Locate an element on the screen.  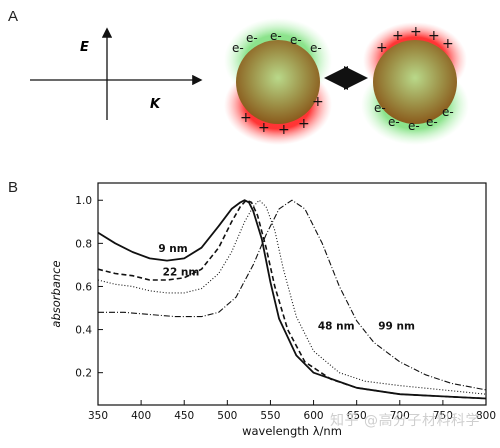
x-tick-label: 600 is located at coordinates (314, 416).